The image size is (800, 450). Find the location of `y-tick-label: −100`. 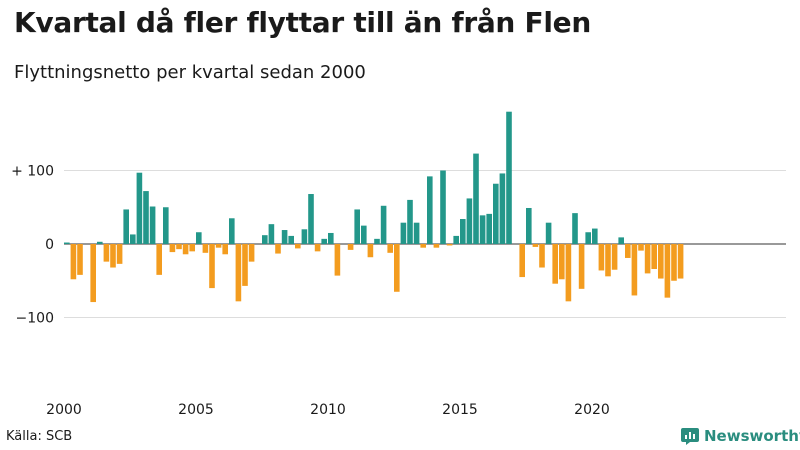

y-tick-label: −100 is located at coordinates (35, 319).